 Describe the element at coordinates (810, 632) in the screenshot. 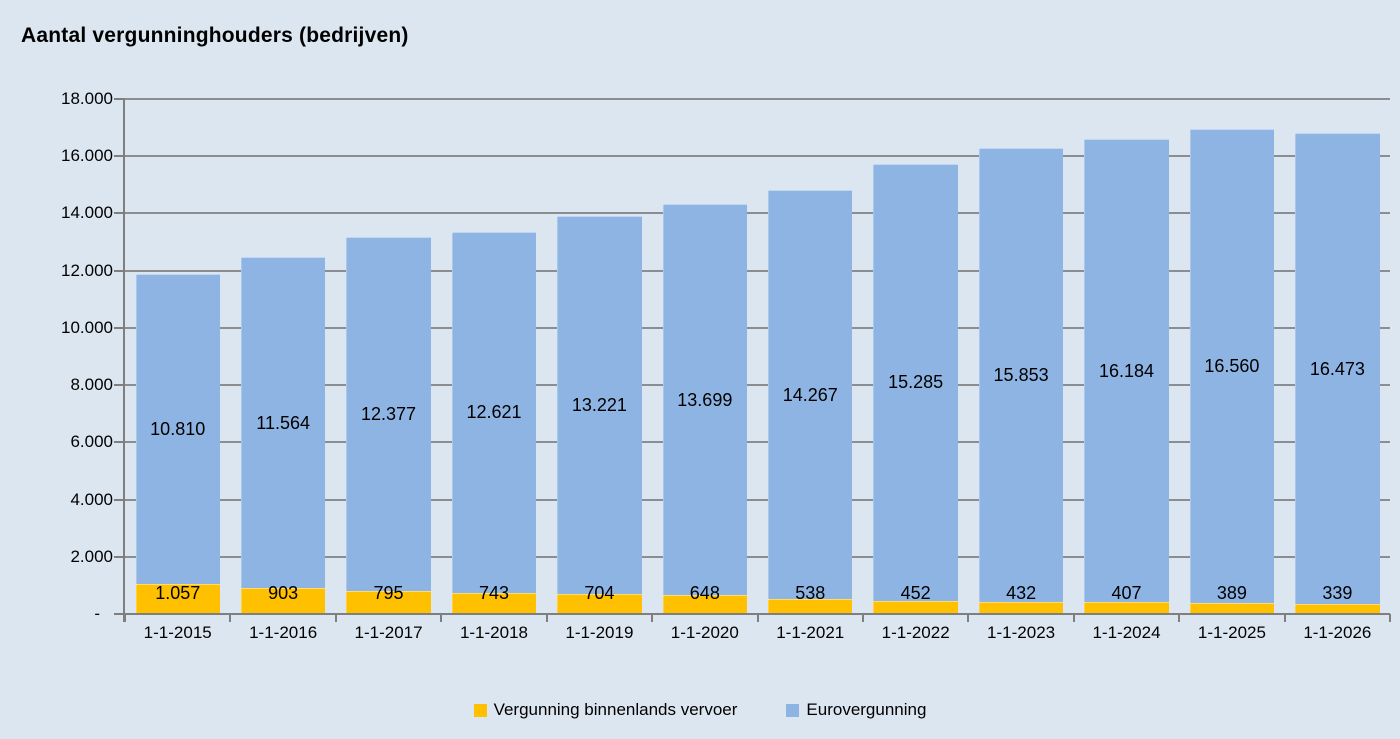

I see `x-axis-label: 1-1-2021` at that location.